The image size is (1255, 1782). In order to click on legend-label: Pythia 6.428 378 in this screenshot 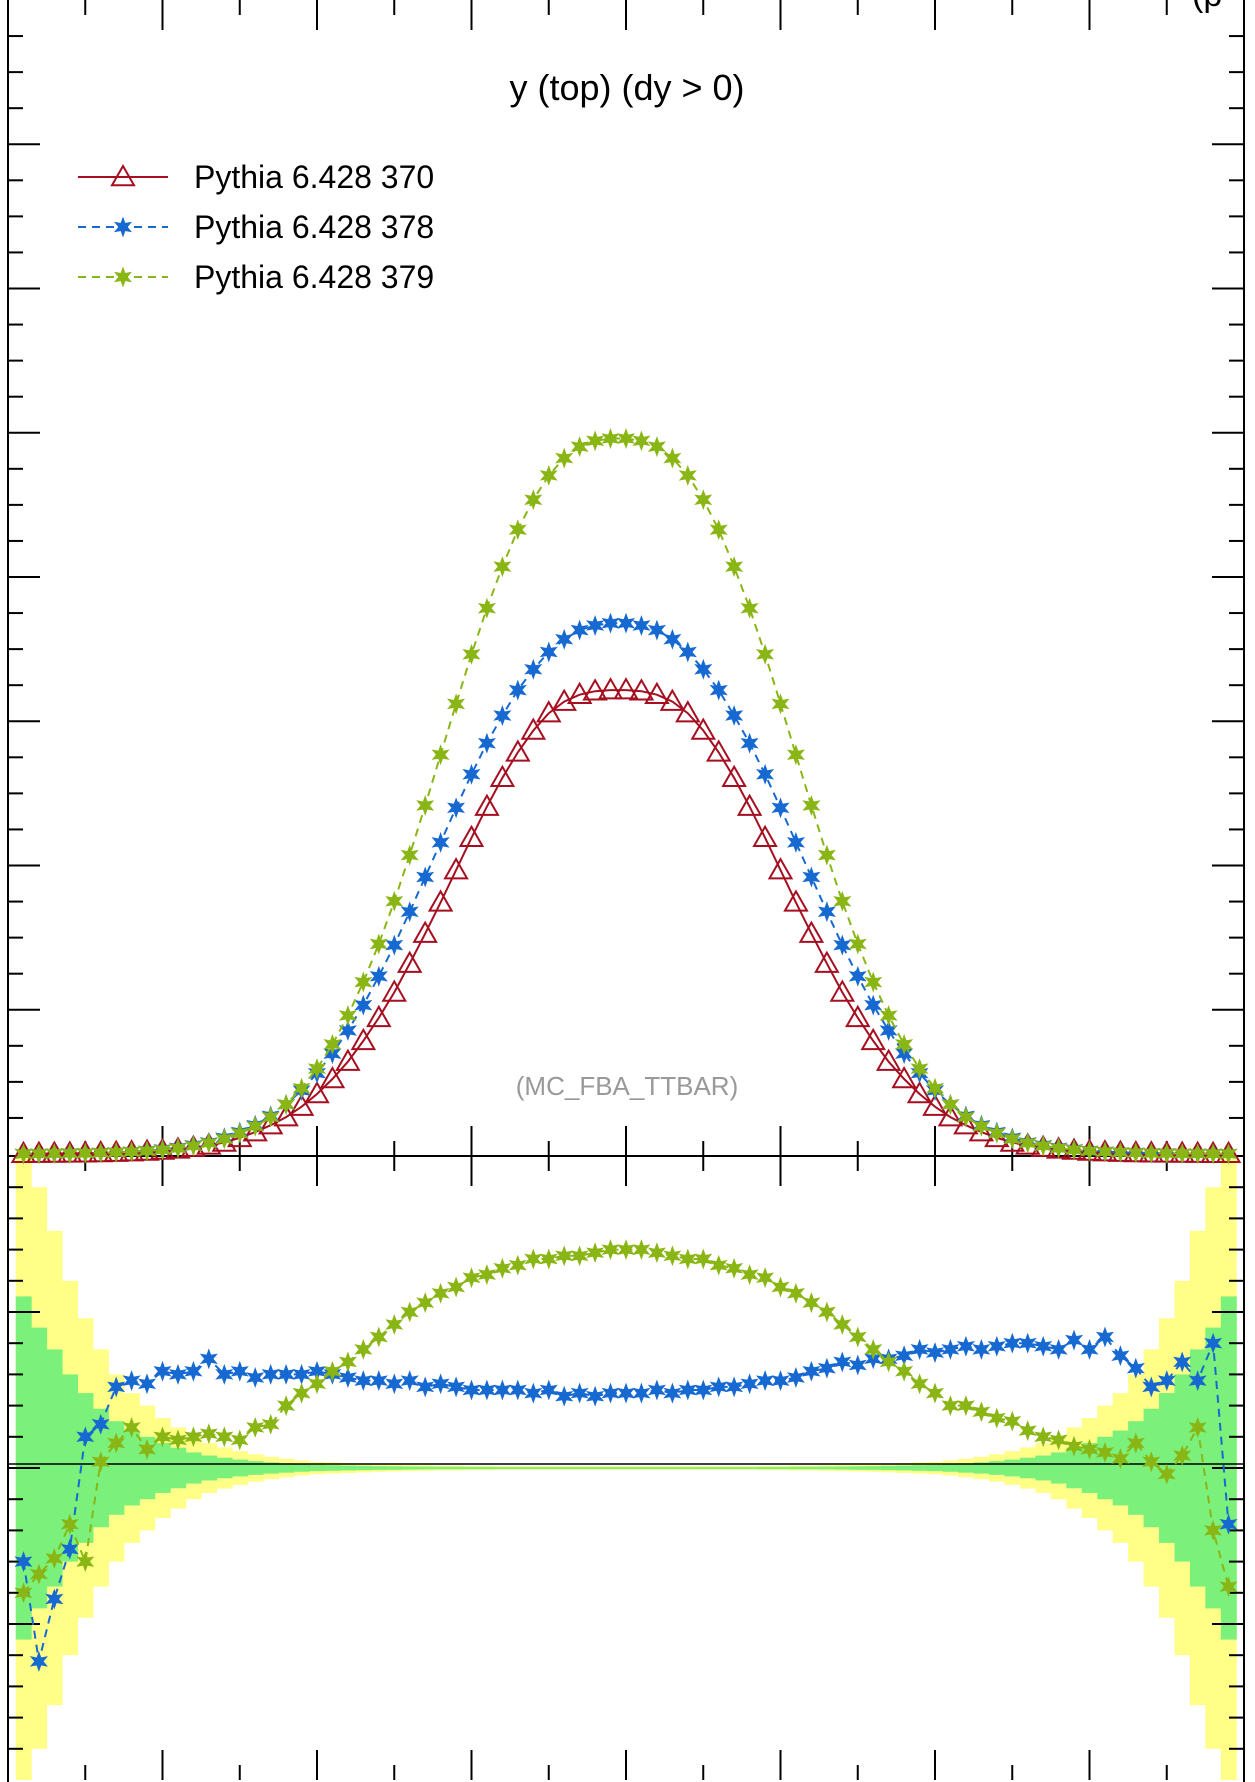, I will do `click(314, 227)`.